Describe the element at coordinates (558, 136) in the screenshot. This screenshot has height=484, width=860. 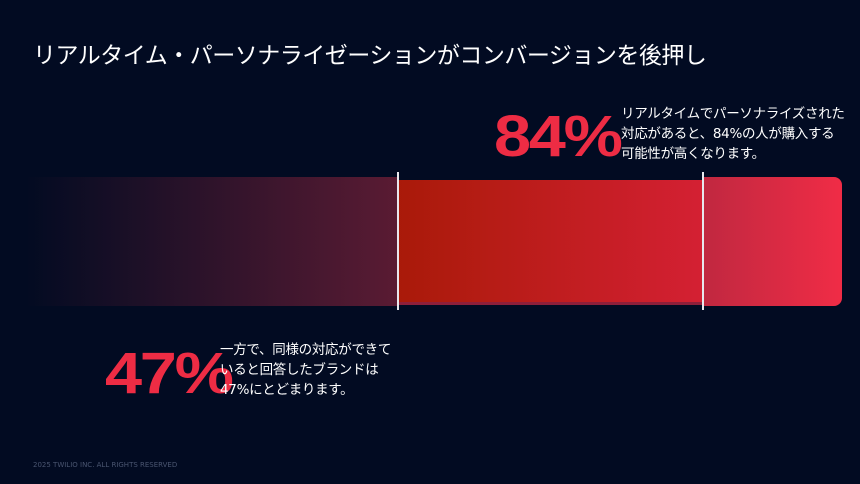
I see `stat-84-value: 84%` at that location.